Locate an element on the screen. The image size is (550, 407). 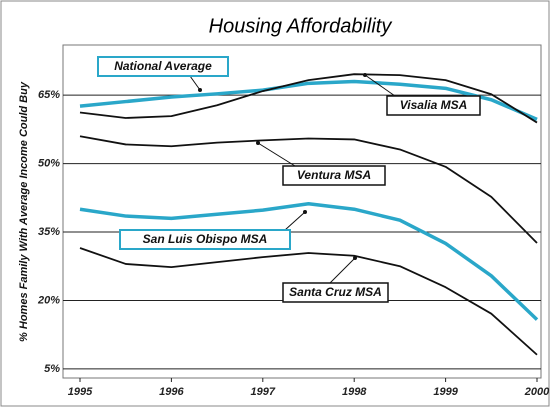
y-tick-label: 20% is located at coordinates (48, 300).